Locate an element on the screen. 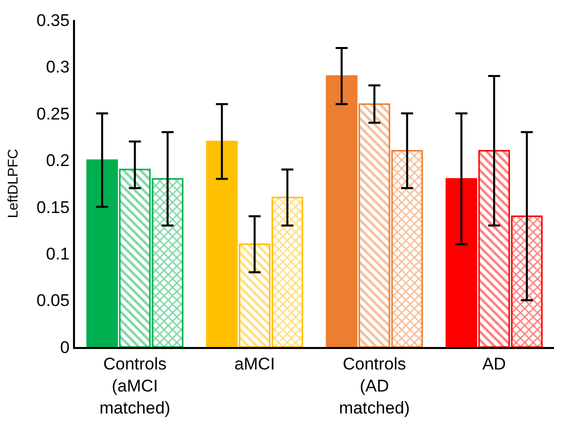  y-tick-label: 0.15 is located at coordinates (53, 207).